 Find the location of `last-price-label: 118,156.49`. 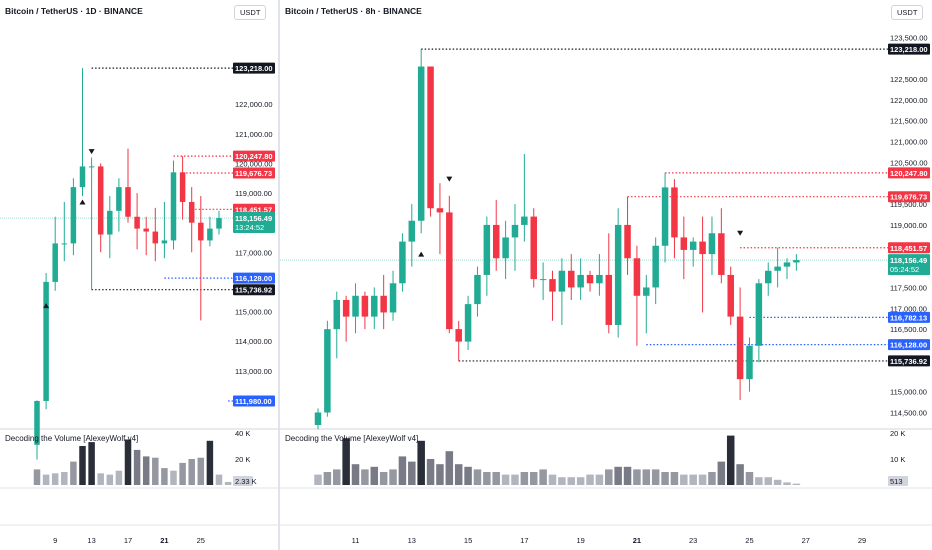

last-price-label: 118,156.49 is located at coordinates (908, 260).